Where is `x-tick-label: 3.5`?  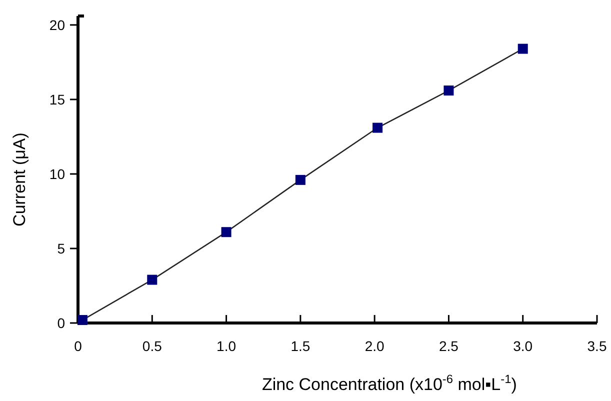
x-tick-label: 3.5 is located at coordinates (597, 346).